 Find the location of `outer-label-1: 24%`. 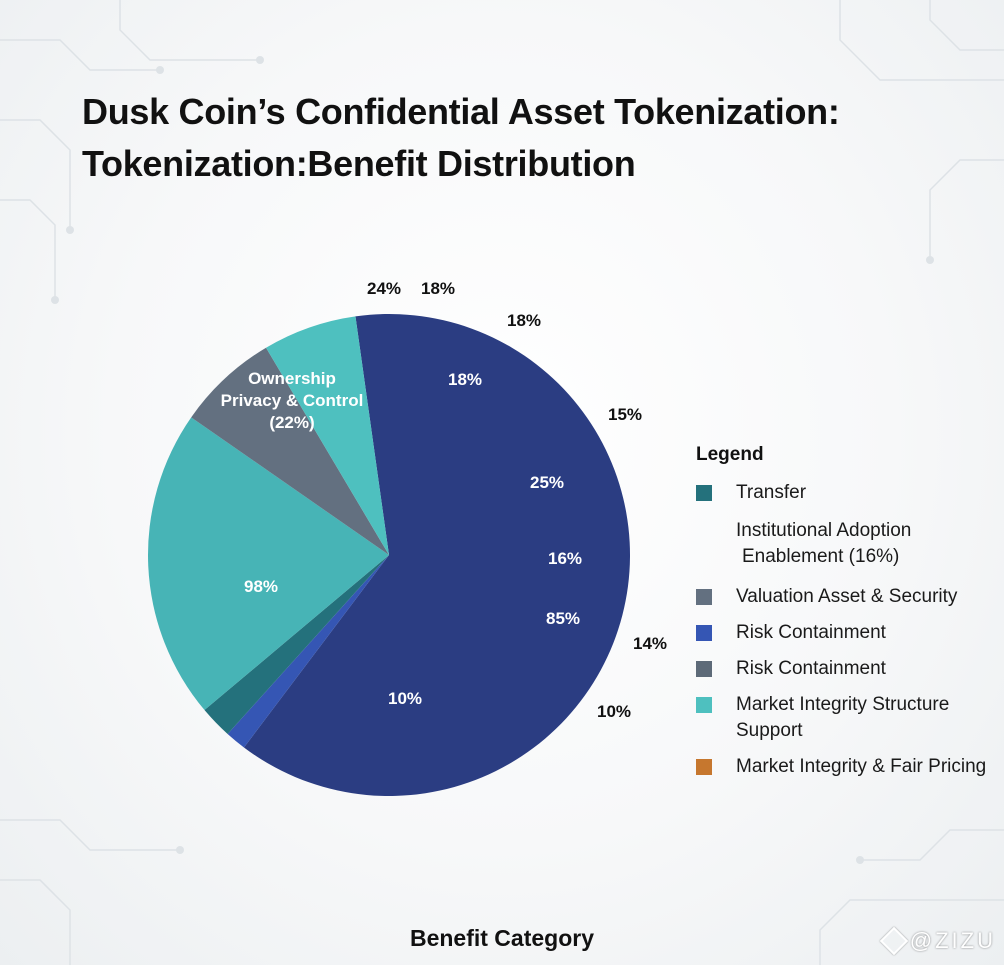

outer-label-1: 24% is located at coordinates (384, 288).